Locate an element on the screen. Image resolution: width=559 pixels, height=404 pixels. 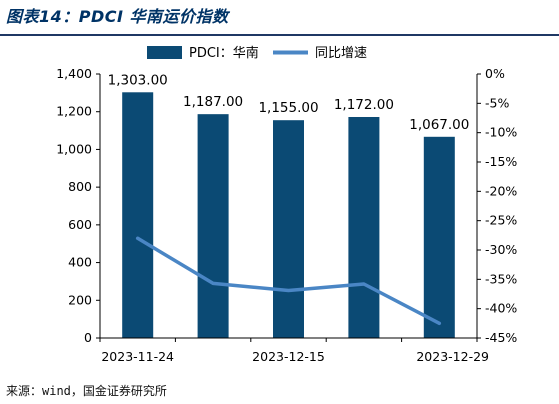
y2-tick-label: 0% is located at coordinates (495, 73).